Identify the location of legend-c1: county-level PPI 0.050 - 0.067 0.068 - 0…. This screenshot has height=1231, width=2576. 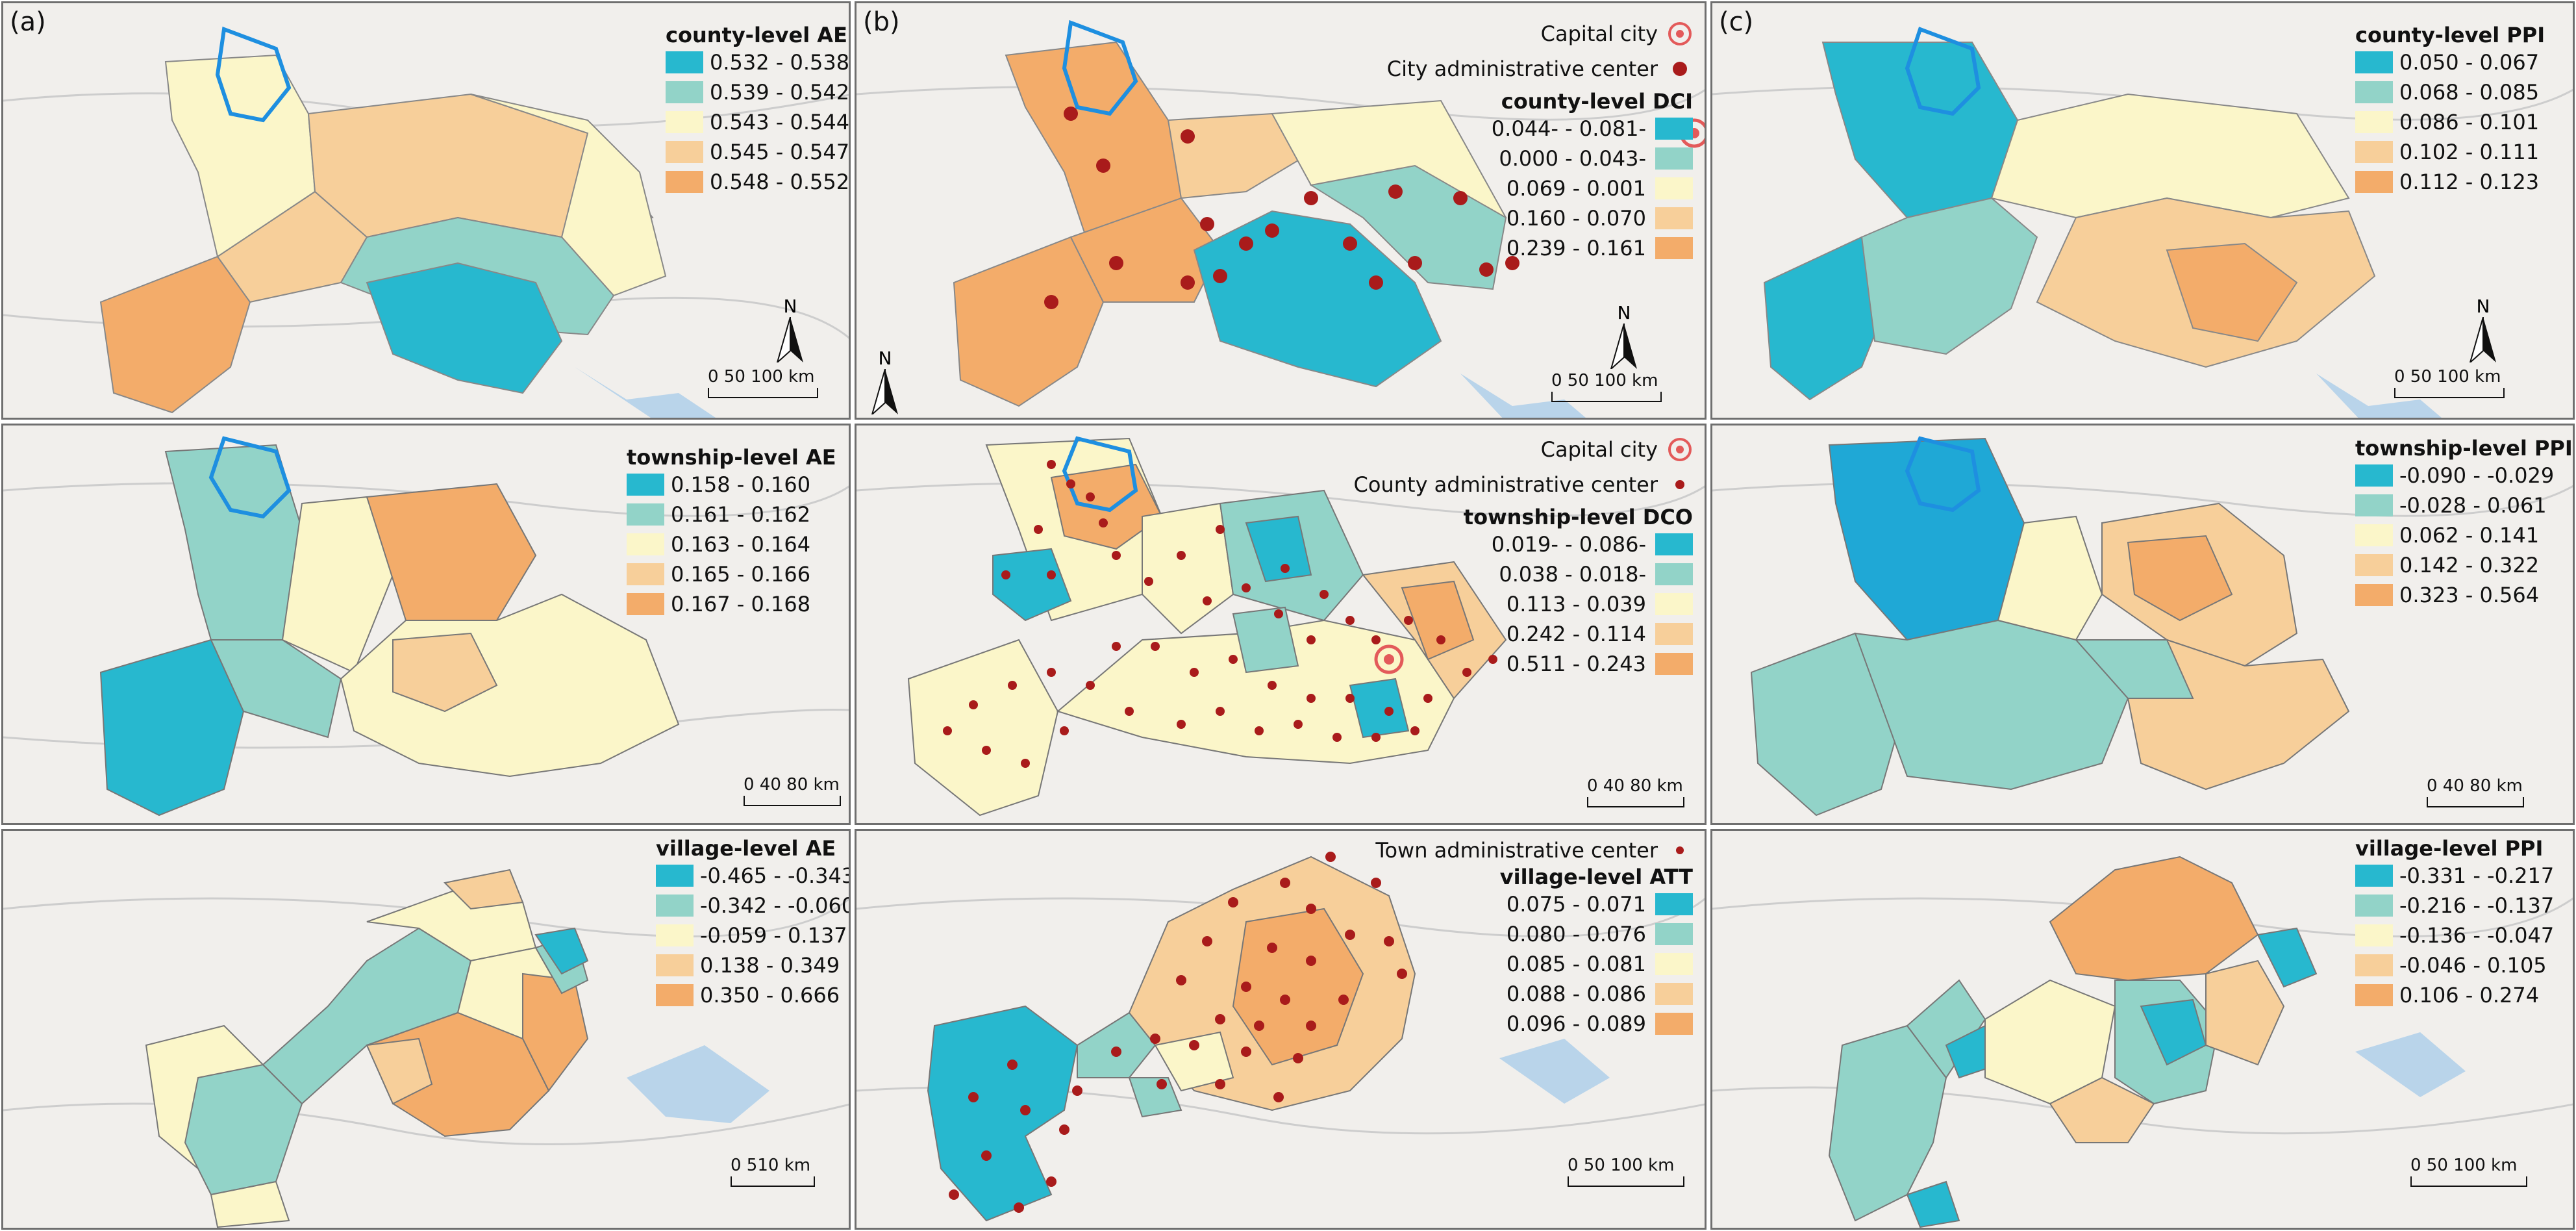
(2450, 110).